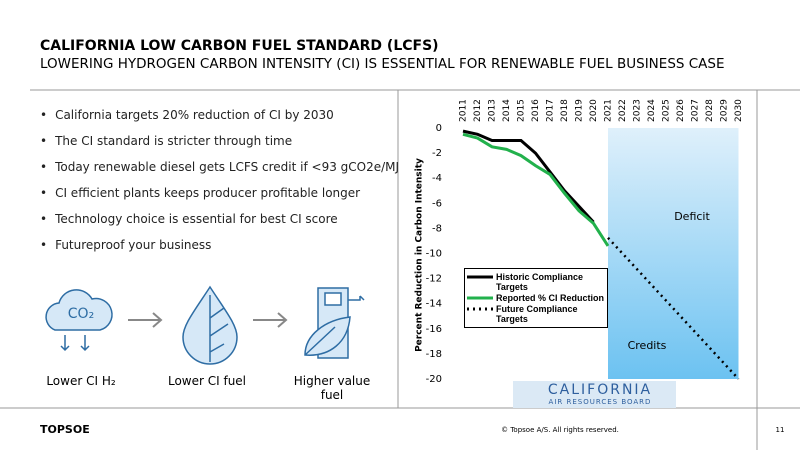 The width and height of the screenshot is (800, 450). What do you see at coordinates (551, 110) in the screenshot?
I see `x-tick-label: 2017` at bounding box center [551, 110].